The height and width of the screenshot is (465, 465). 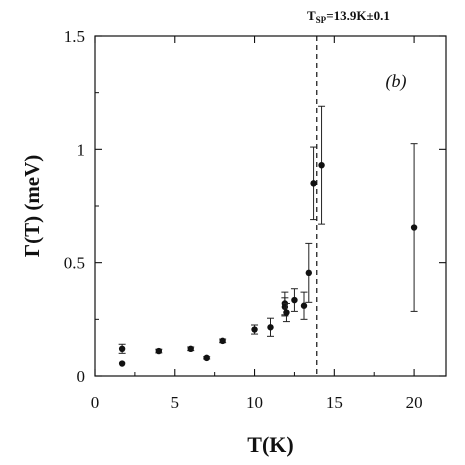 I want to click on transition-label-value: =13.9K±0.1, so click(x=358, y=15).